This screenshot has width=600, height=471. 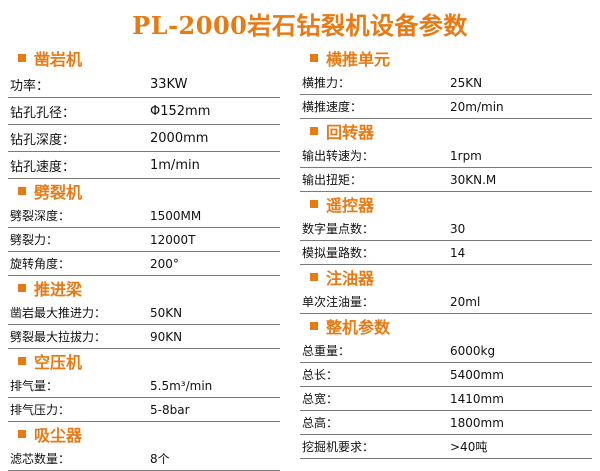 I want to click on section-traverse-unit-header: 横推单元, so click(x=446, y=58).